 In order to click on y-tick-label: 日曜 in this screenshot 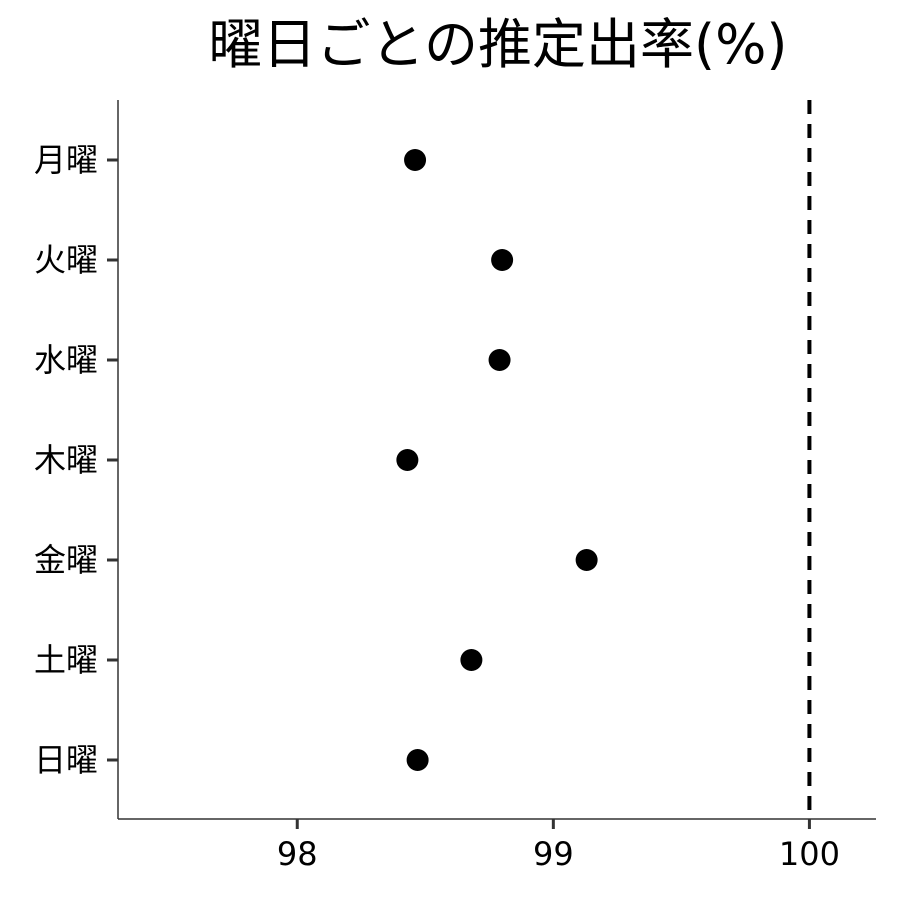, I will do `click(66, 760)`.